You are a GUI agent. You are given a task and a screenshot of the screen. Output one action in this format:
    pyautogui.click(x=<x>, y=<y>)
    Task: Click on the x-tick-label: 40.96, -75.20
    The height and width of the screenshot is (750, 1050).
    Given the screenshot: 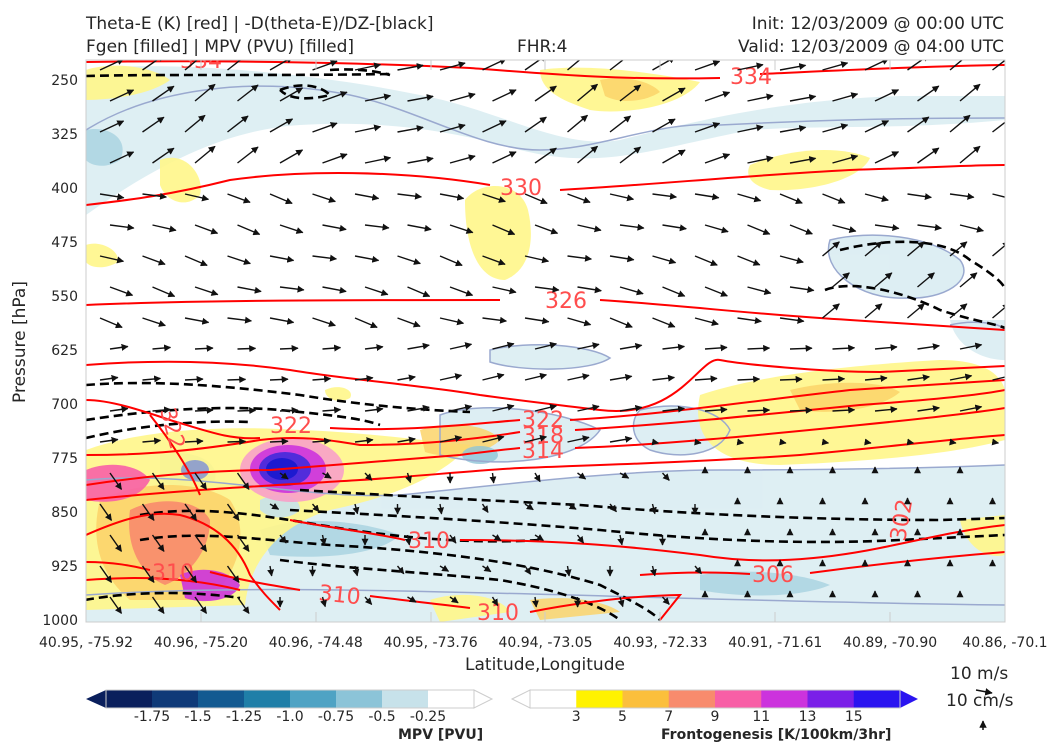 What is the action you would take?
    pyautogui.click(x=200, y=643)
    